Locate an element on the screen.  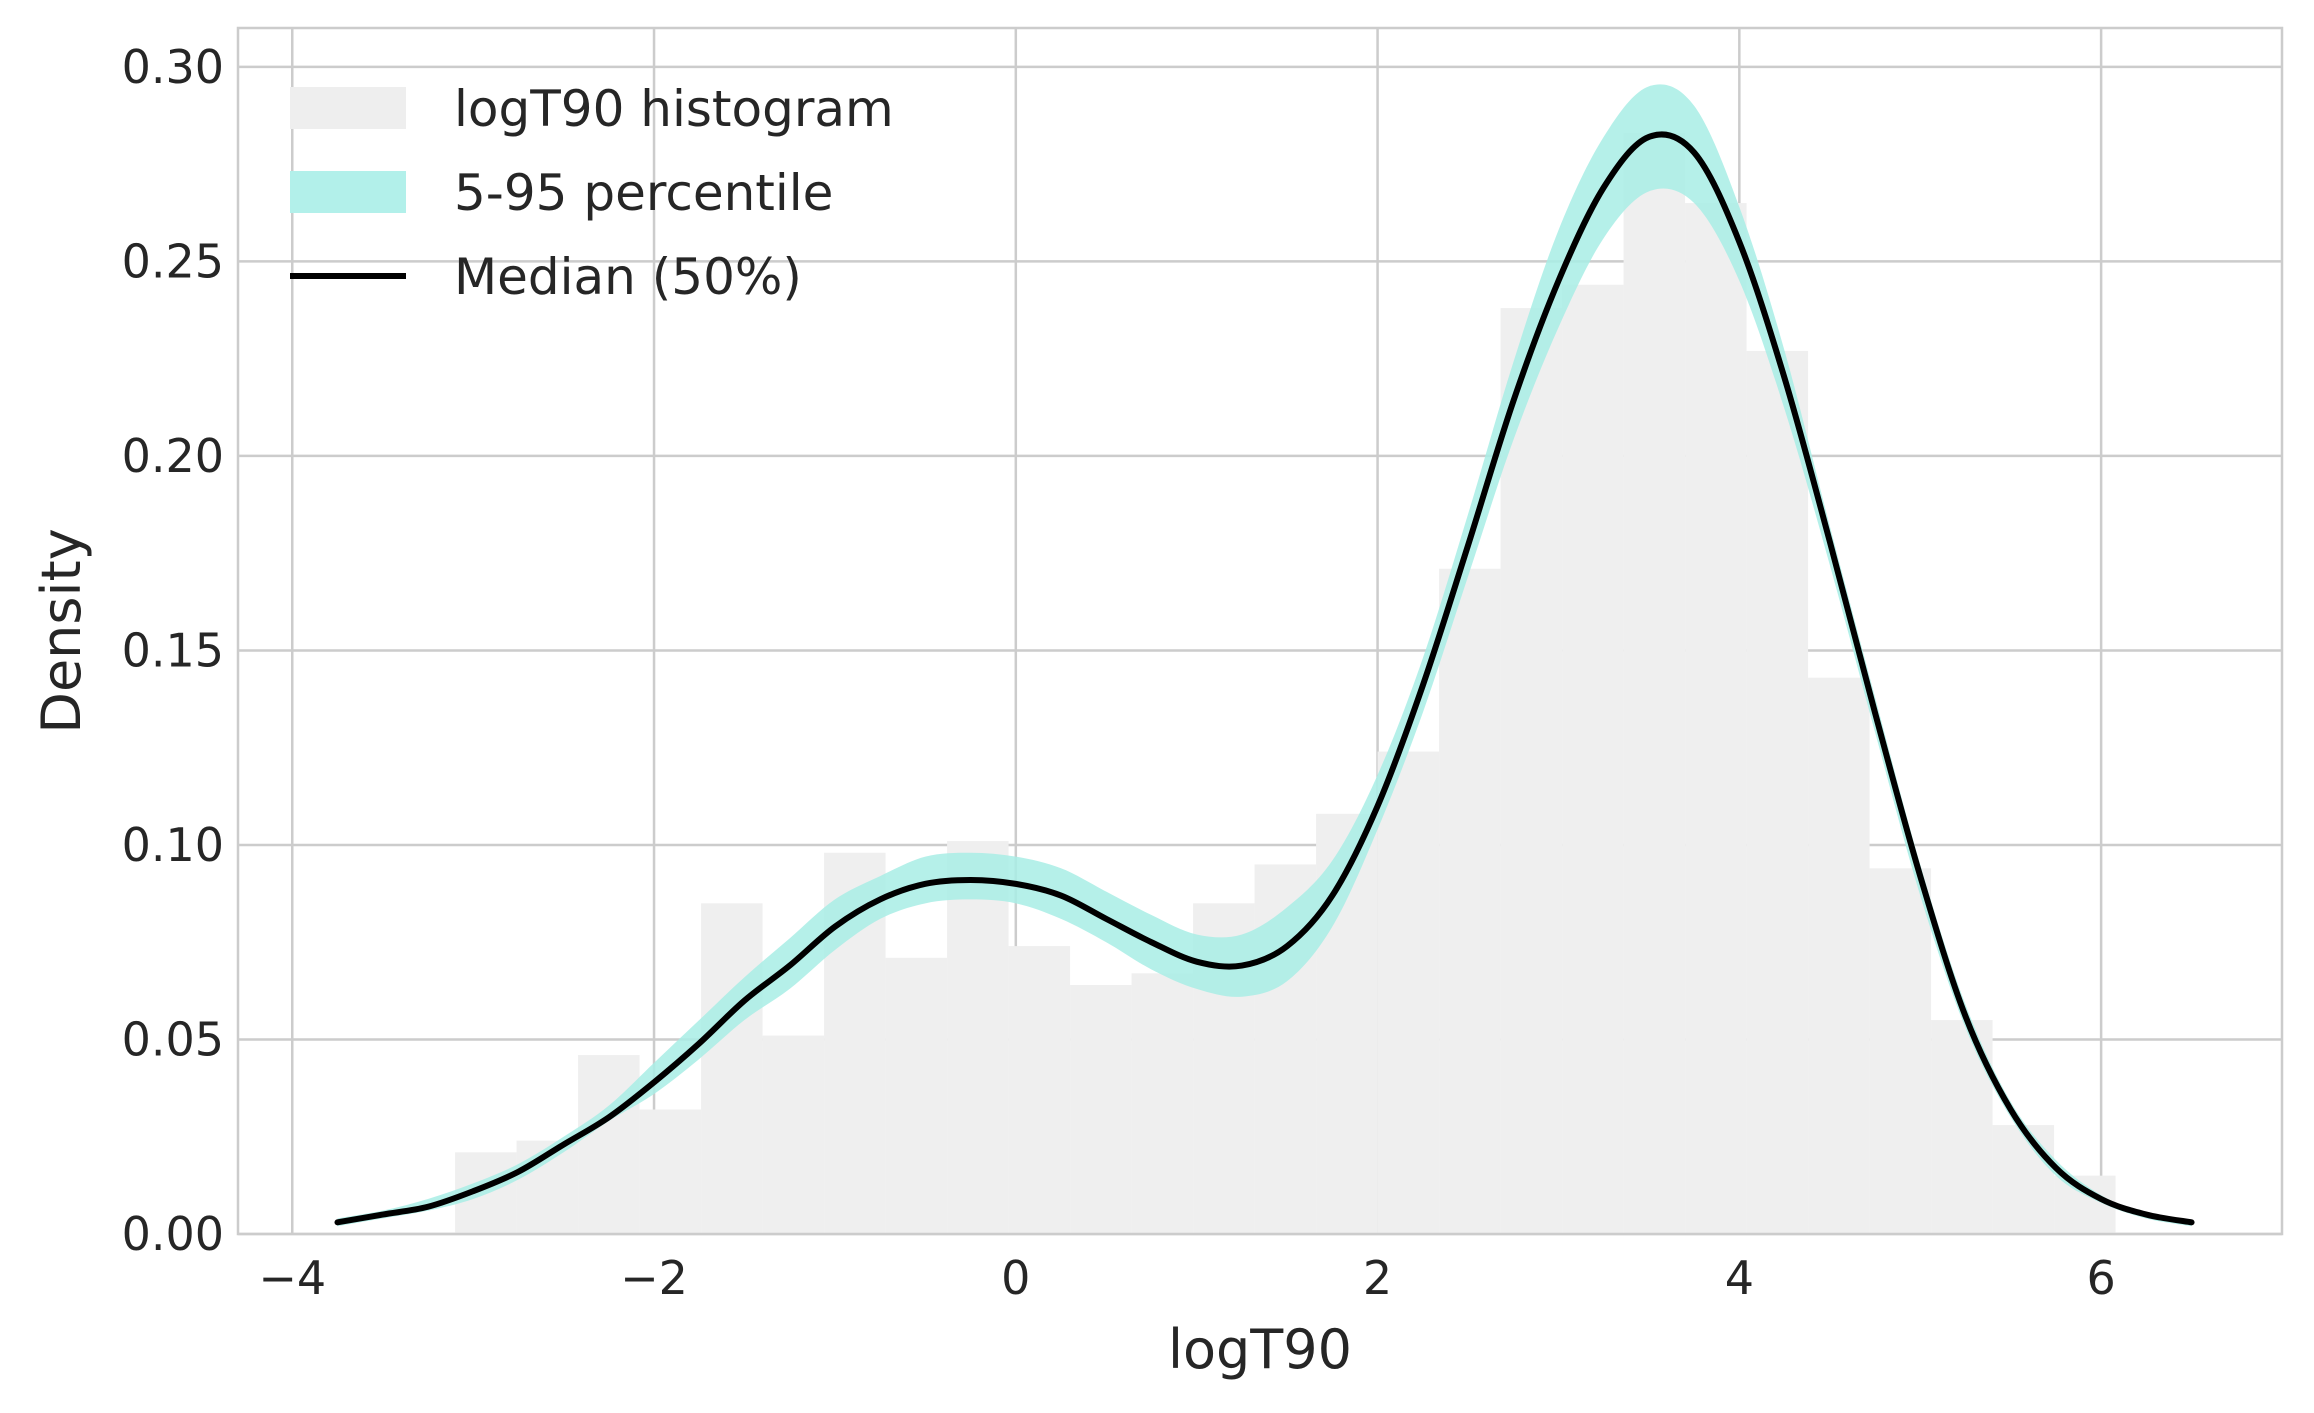
y-tick-label-2: 0.10 is located at coordinates (173, 845).